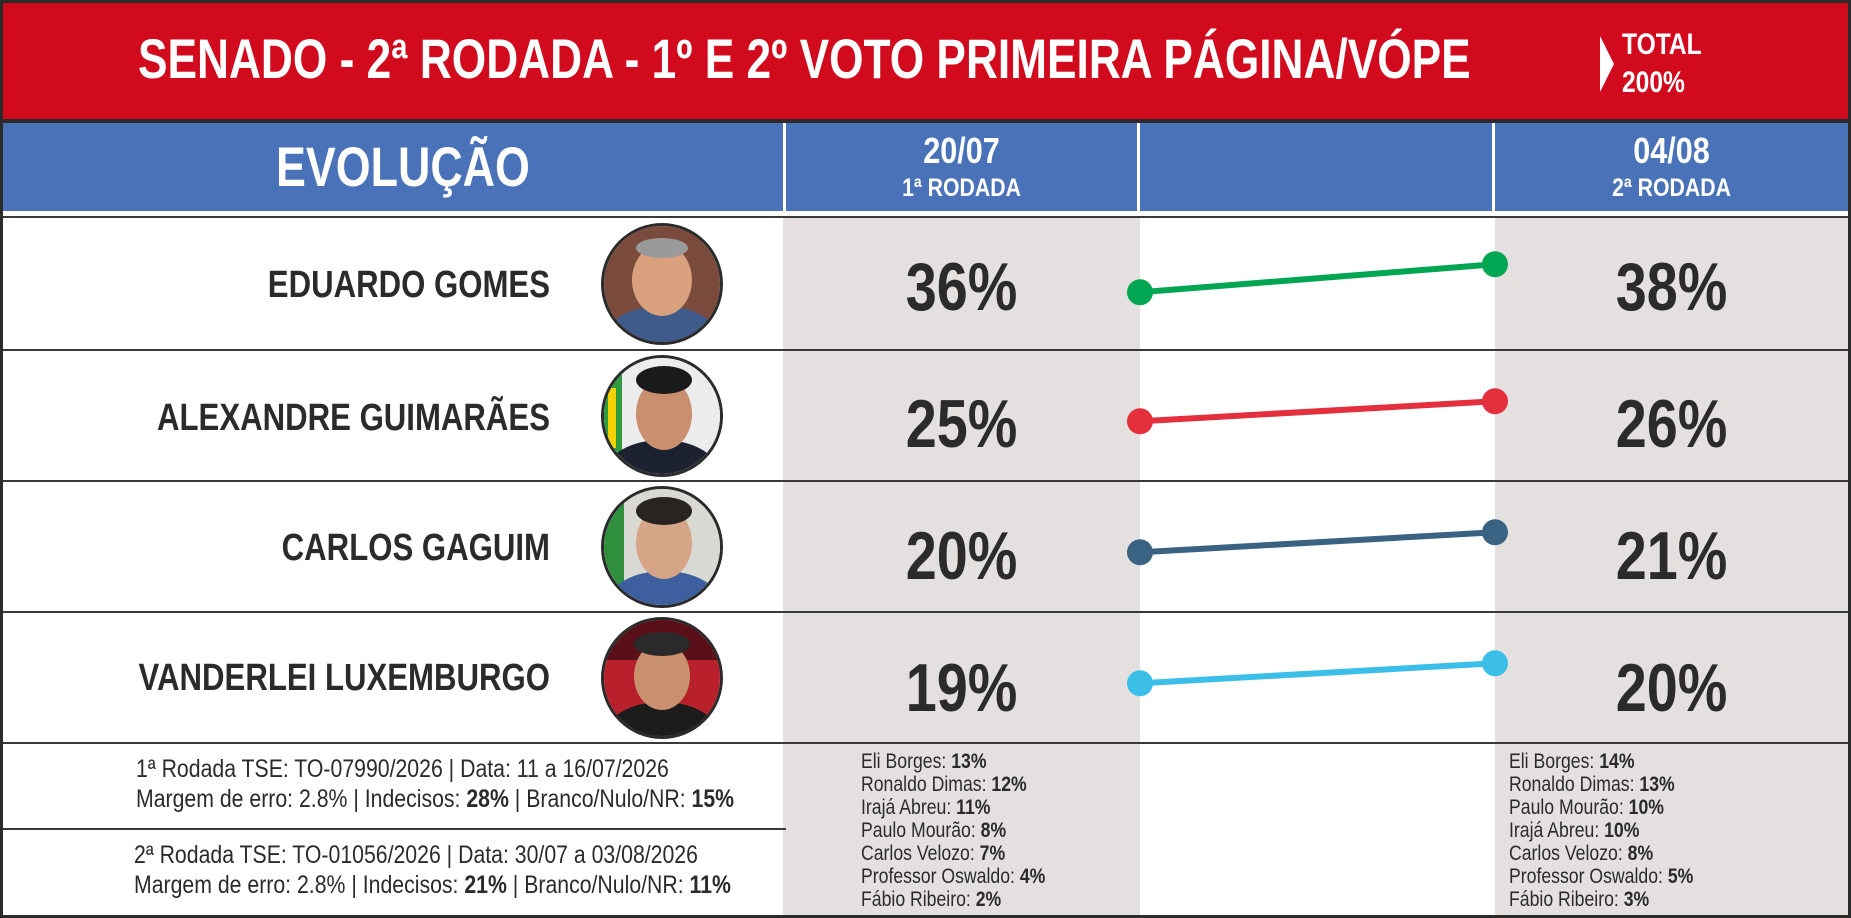  What do you see at coordinates (1671, 188) in the screenshot?
I see `round2-label: 2ª RODADA` at bounding box center [1671, 188].